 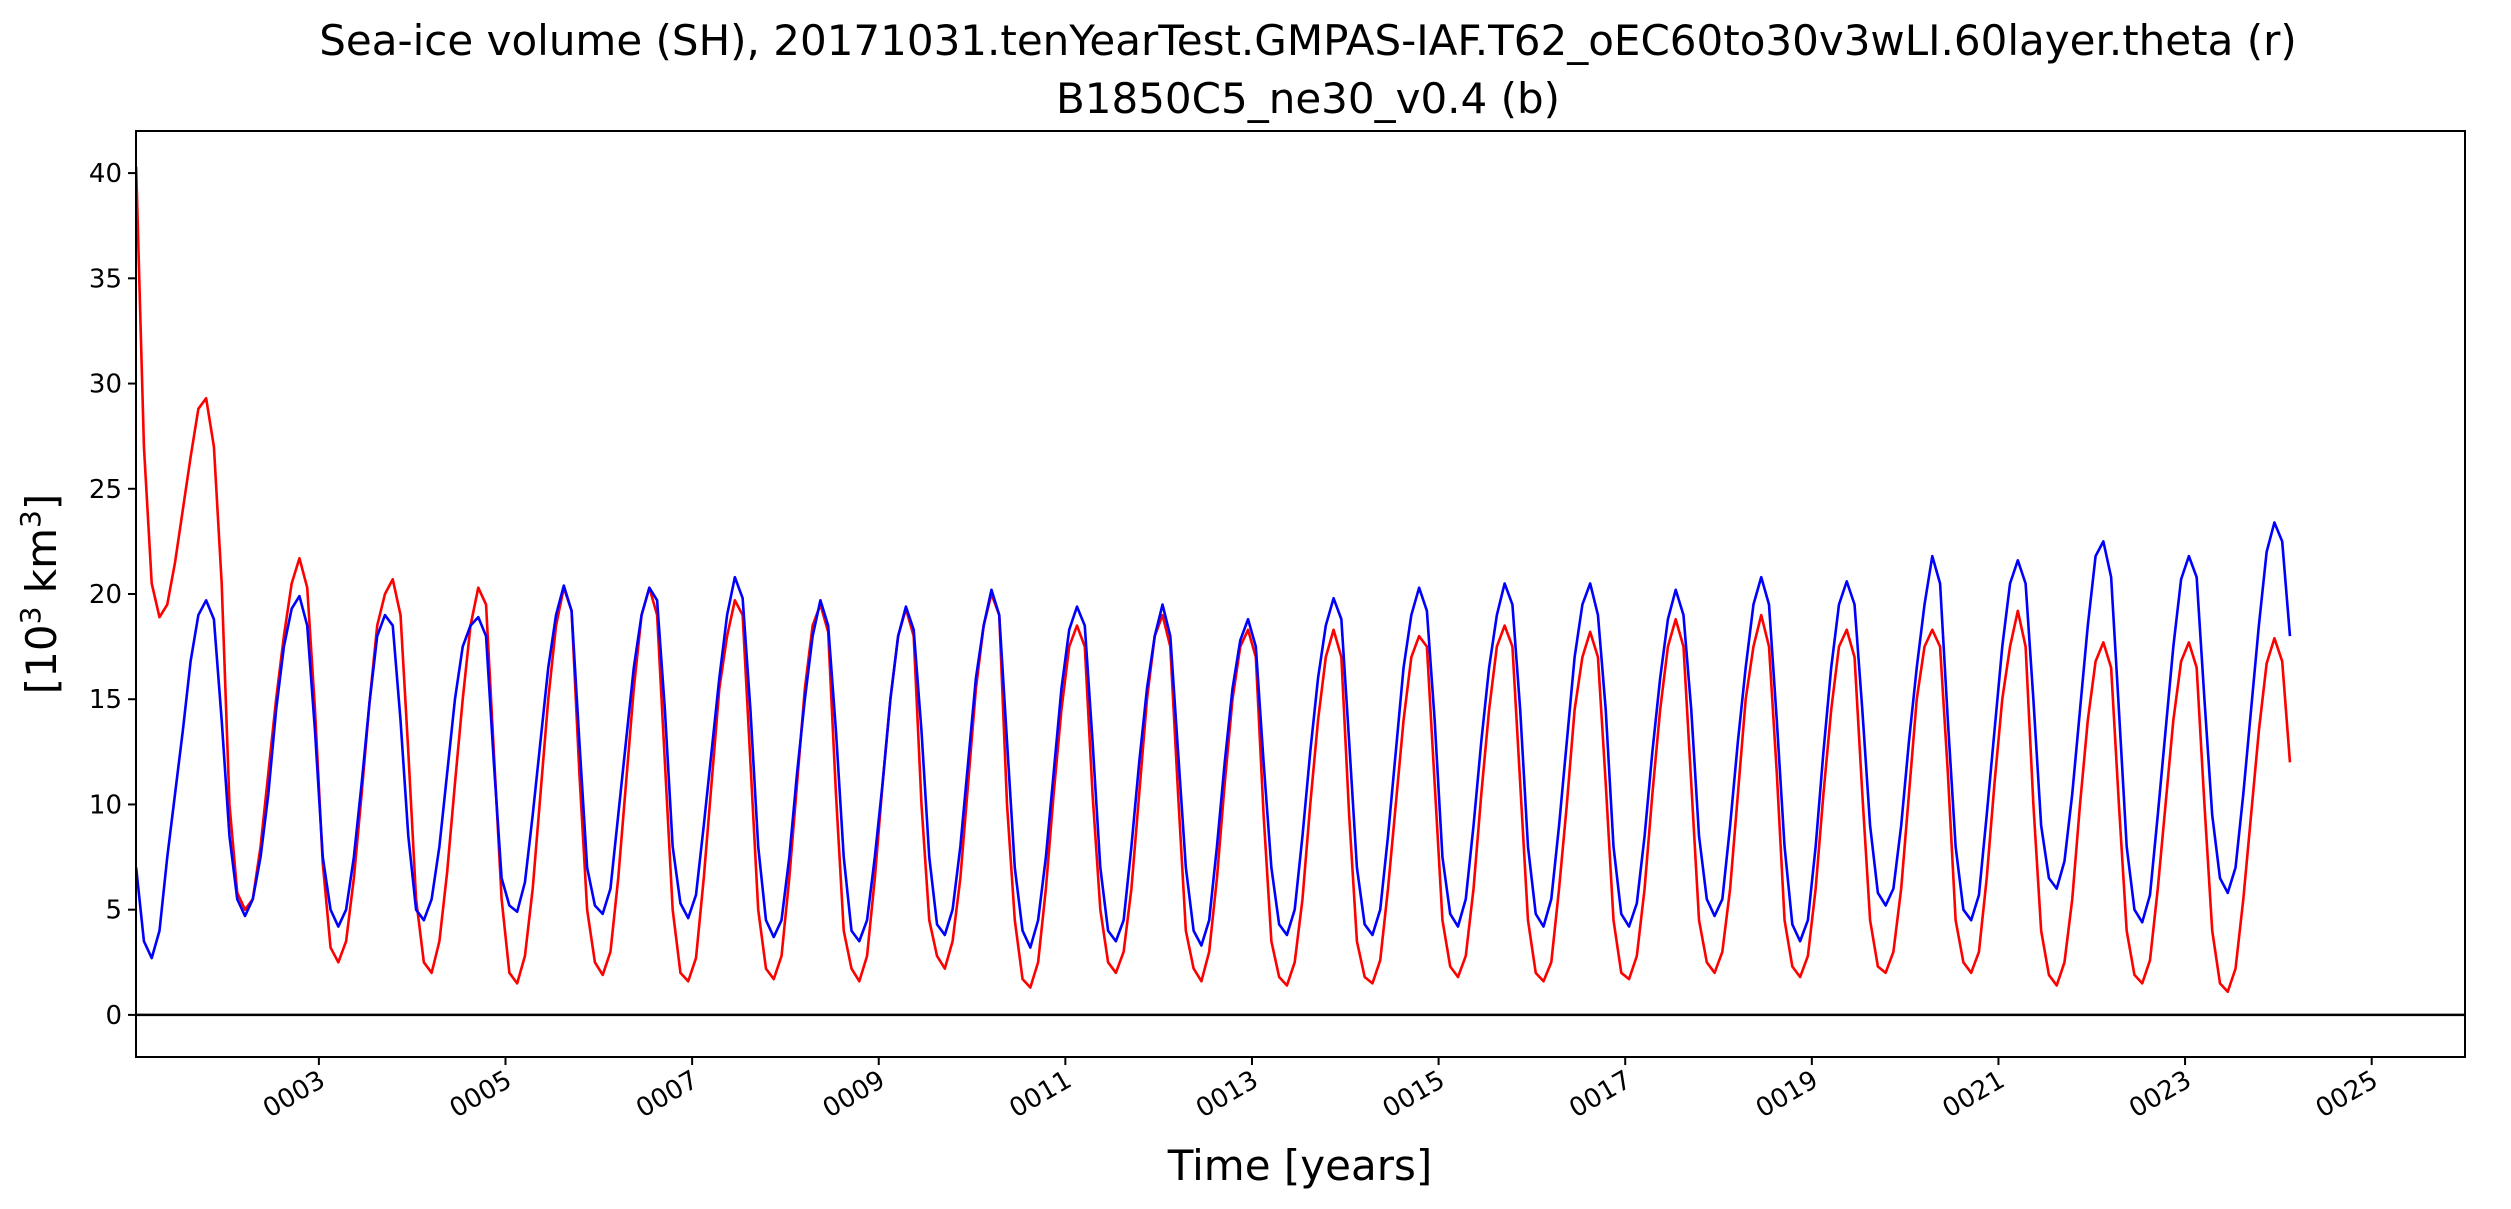 What do you see at coordinates (113, 1016) in the screenshot?
I see `y-tick-label: 0` at bounding box center [113, 1016].